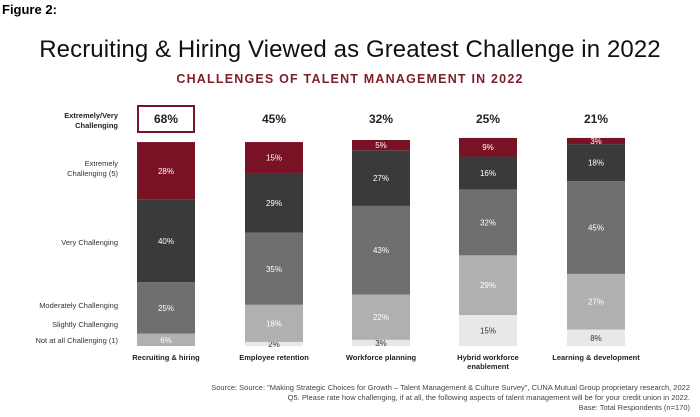 The image size is (700, 417). I want to click on chart-title: CHALLENGES OF TALENT MANAGEMENT IN 2022, so click(350, 79).